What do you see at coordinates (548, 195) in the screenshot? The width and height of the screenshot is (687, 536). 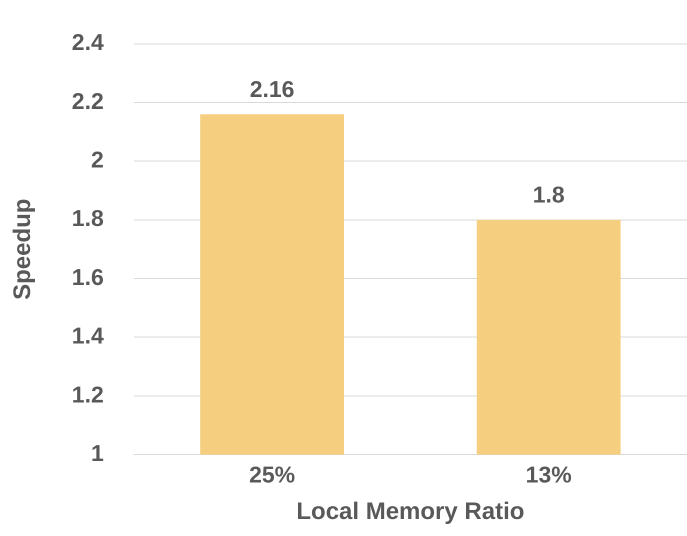 I see `data-label: 1.8` at bounding box center [548, 195].